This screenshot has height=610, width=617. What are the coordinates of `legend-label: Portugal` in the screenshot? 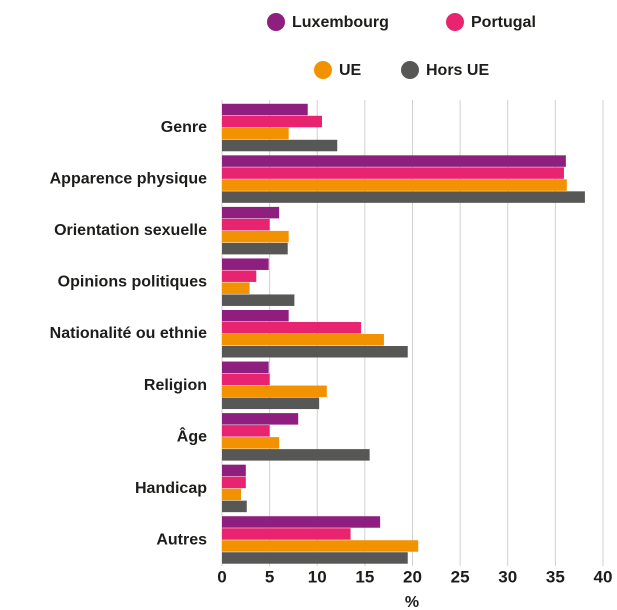 It's located at (503, 22).